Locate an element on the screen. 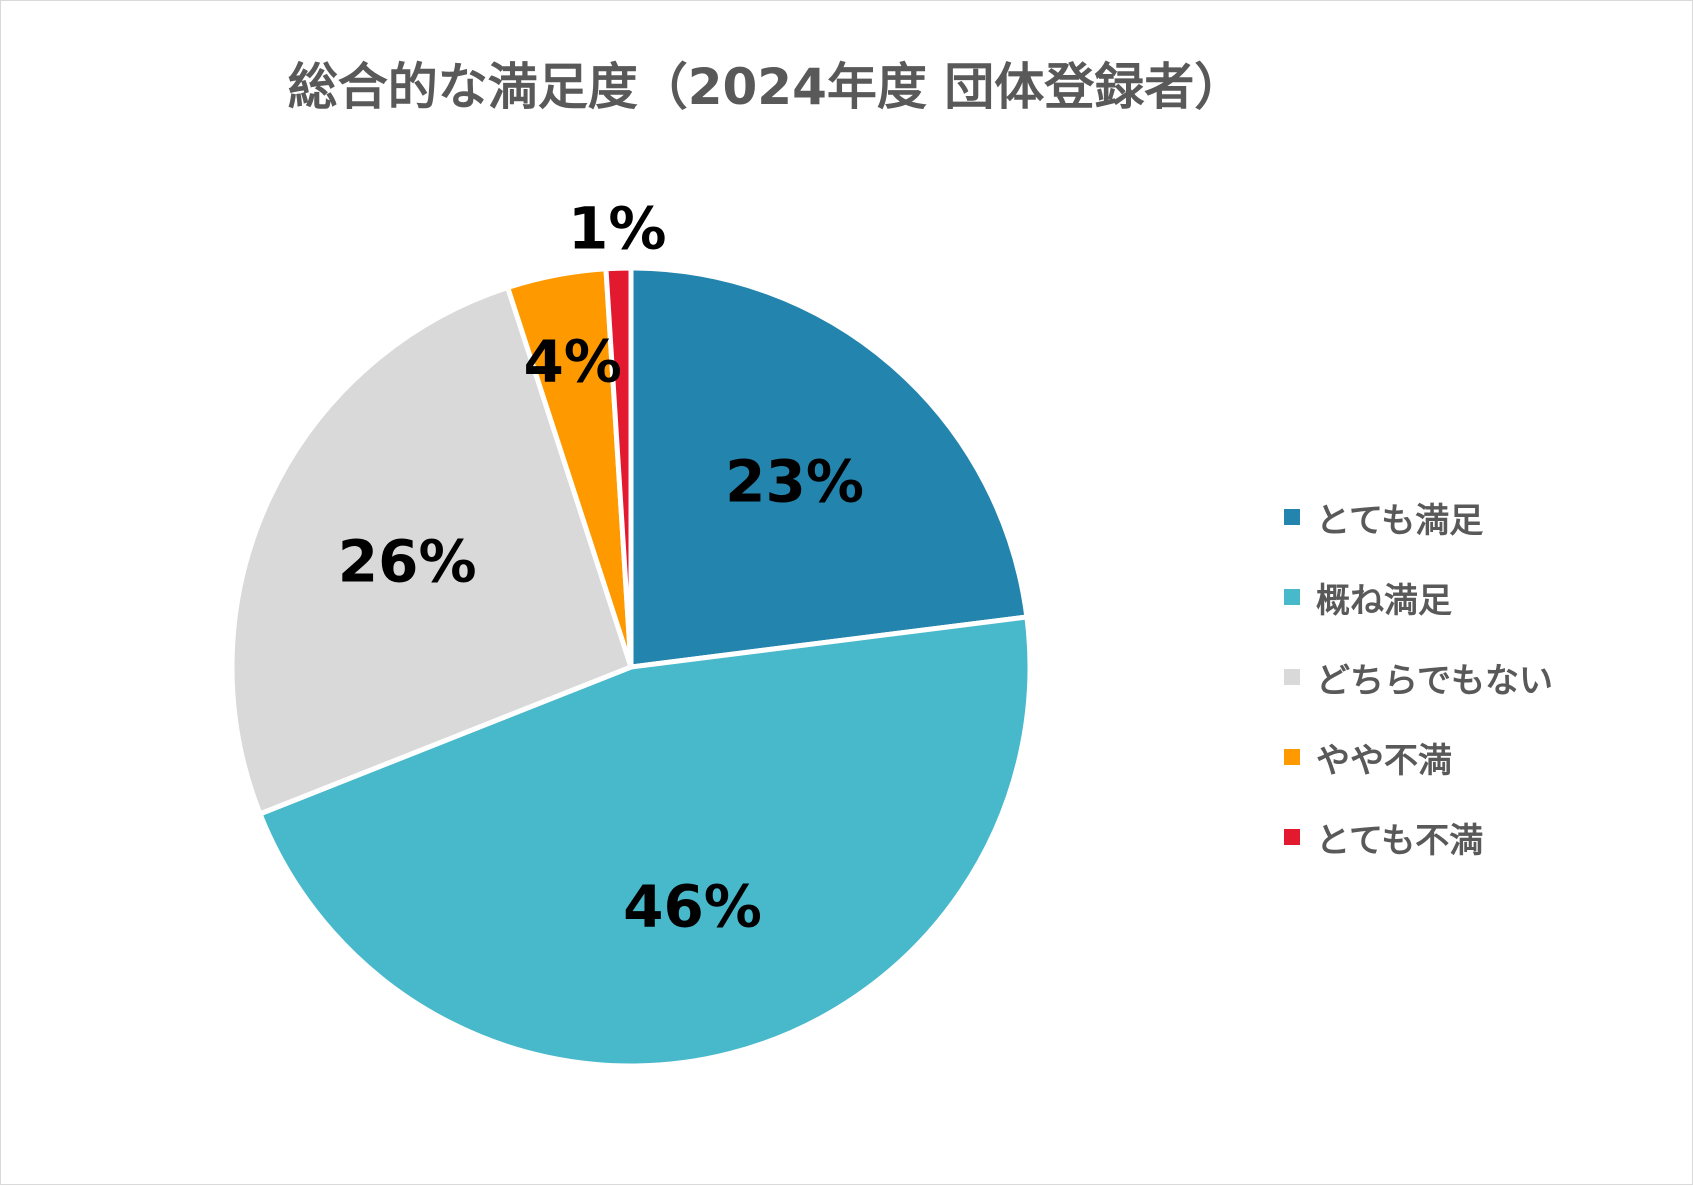 This screenshot has height=1186, width=1693. legend-item: とても不満 is located at coordinates (1418, 837).